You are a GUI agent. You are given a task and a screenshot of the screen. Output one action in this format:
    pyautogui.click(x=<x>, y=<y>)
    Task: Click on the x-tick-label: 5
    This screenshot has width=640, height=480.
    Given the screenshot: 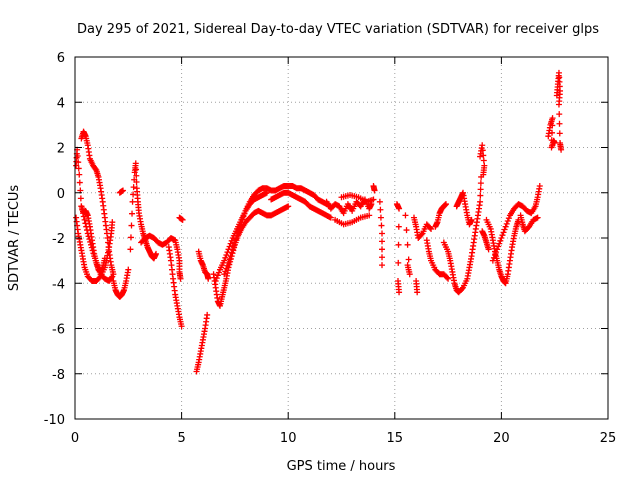 What is the action you would take?
    pyautogui.click(x=181, y=438)
    